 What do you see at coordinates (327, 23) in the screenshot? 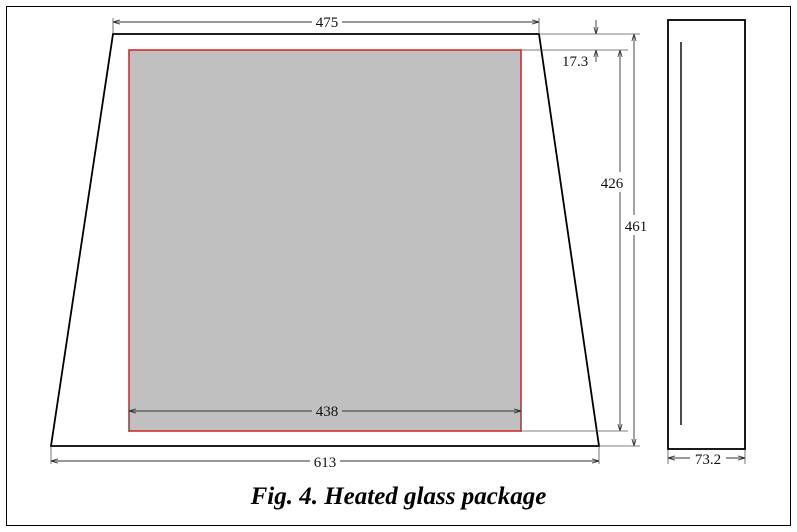
I see `label-top-width: 475` at bounding box center [327, 23].